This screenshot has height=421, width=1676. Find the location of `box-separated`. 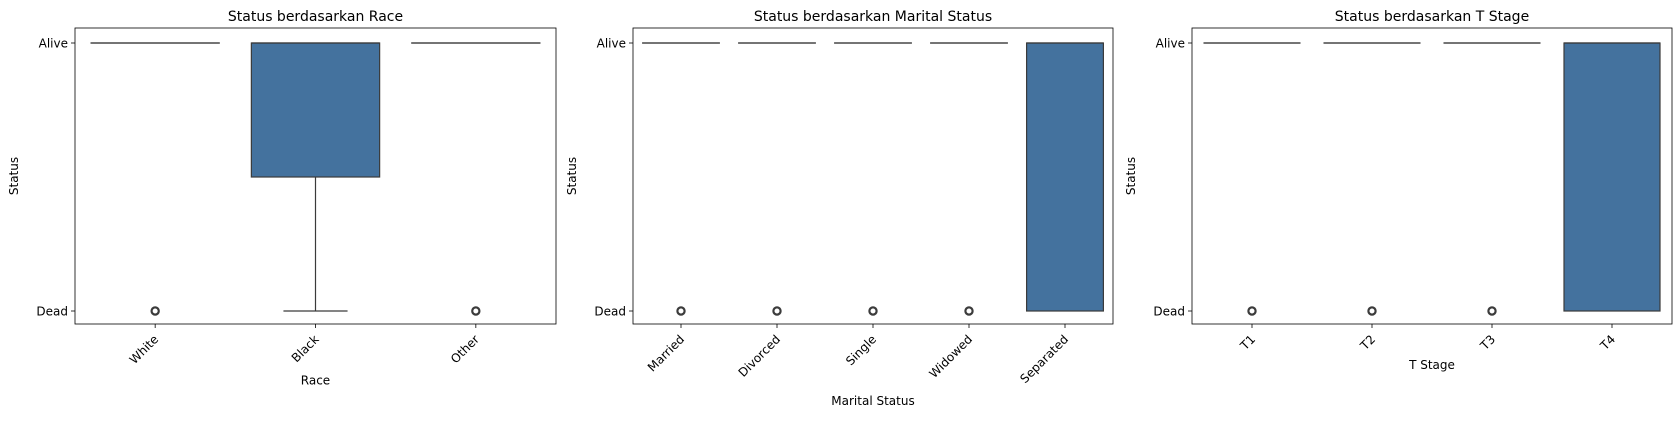

box-separated is located at coordinates (1064, 177).